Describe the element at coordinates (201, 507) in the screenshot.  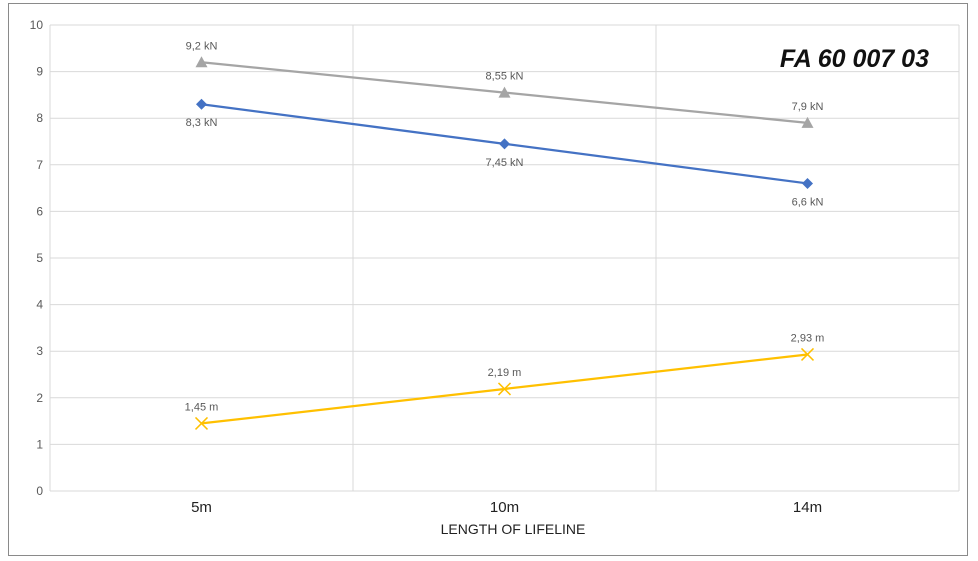
I see `x-tick-label: 5m` at that location.